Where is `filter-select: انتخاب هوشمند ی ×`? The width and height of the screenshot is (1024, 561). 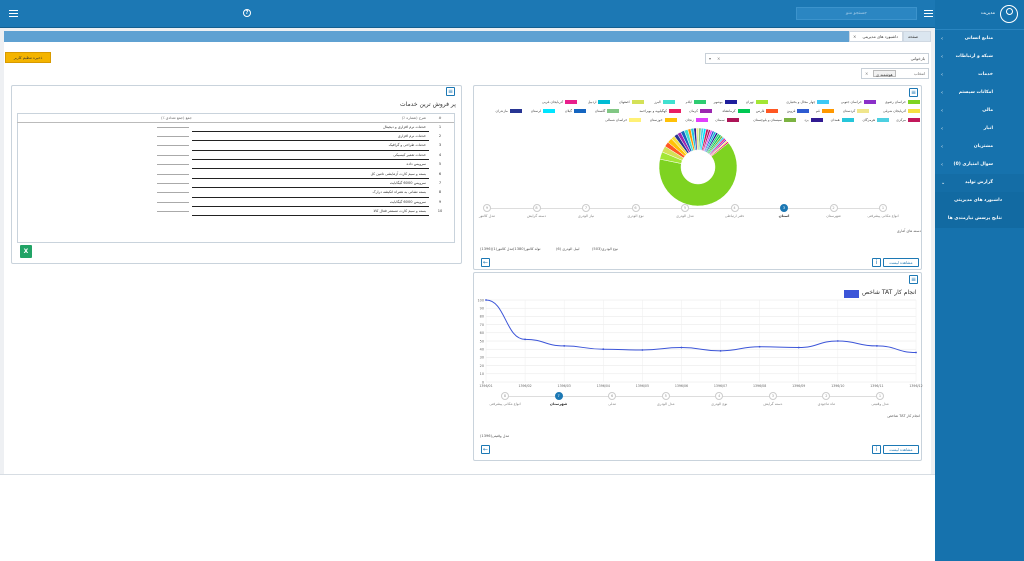
filter-select: انتخاب هوشمند ی × is located at coordinates (895, 73).